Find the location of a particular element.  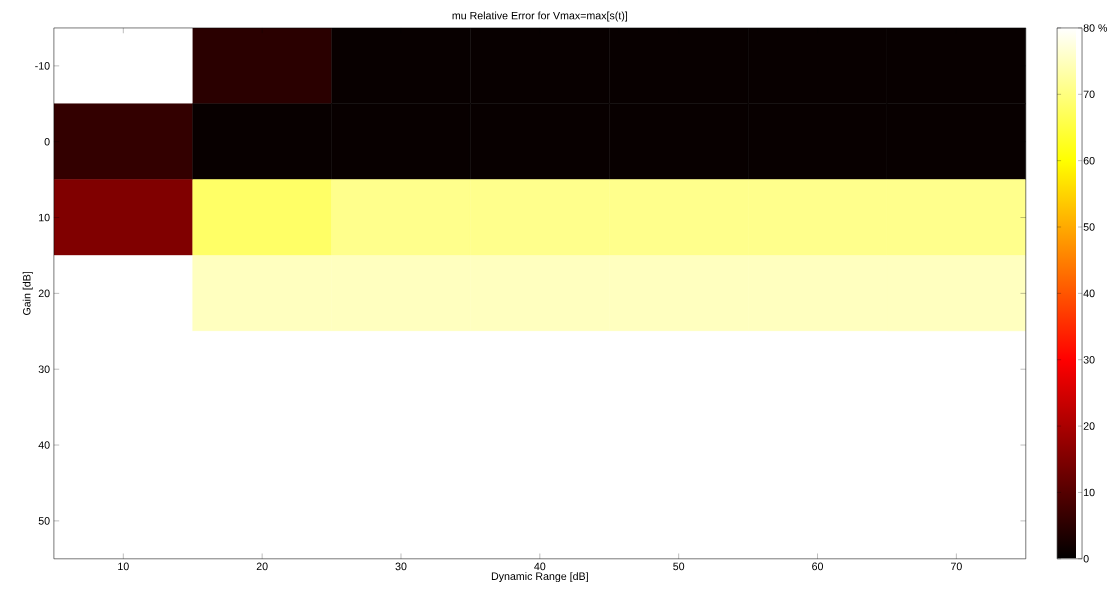

x-axis-title: Dynamic Range [dB] is located at coordinates (539, 577).